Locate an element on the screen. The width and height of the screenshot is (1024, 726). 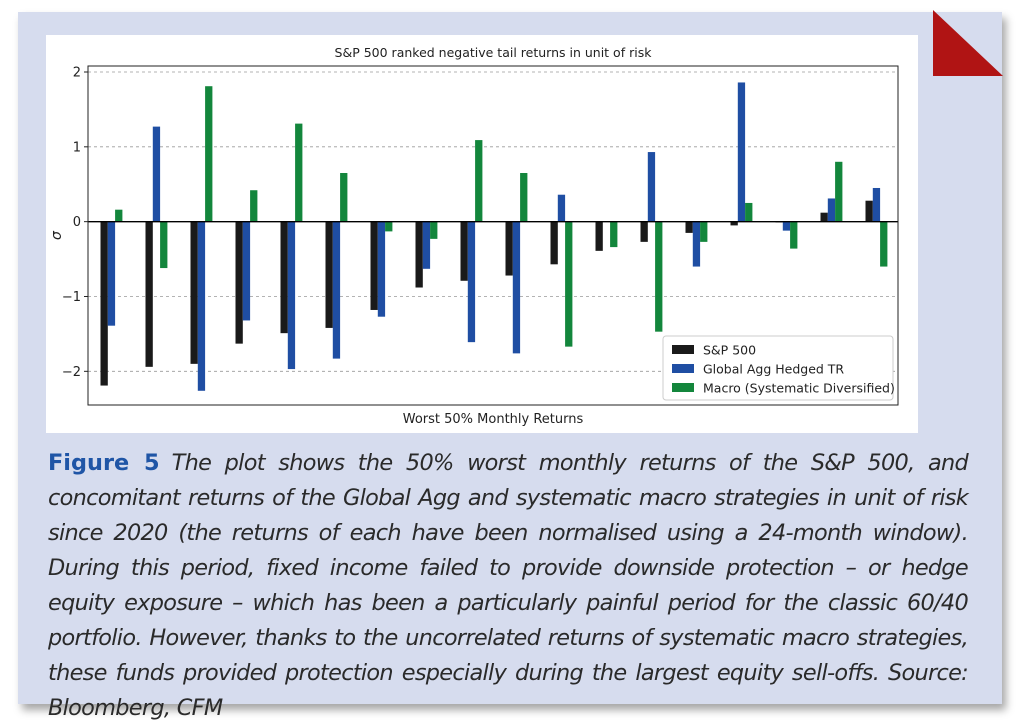
y-tick-label: −2 is located at coordinates (71, 372).